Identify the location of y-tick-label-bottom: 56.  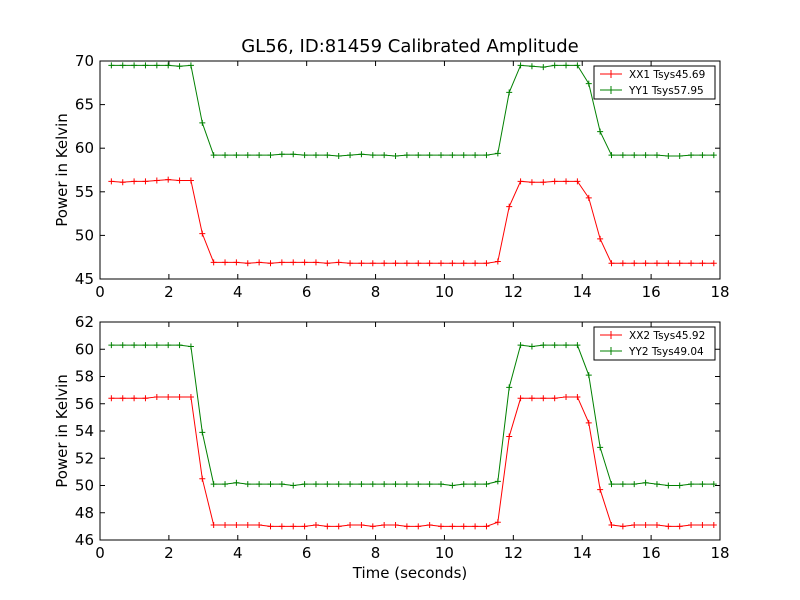
(84, 404).